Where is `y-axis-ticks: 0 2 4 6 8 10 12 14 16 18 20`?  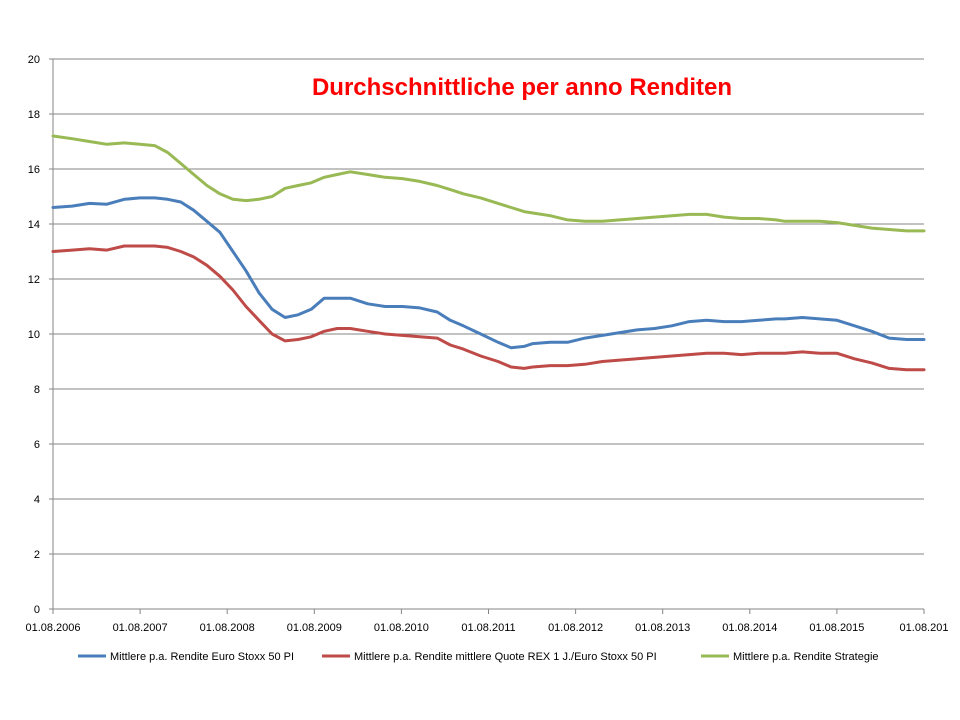 y-axis-ticks: 0 2 4 6 8 10 12 14 16 18 20 is located at coordinates (40, 335).